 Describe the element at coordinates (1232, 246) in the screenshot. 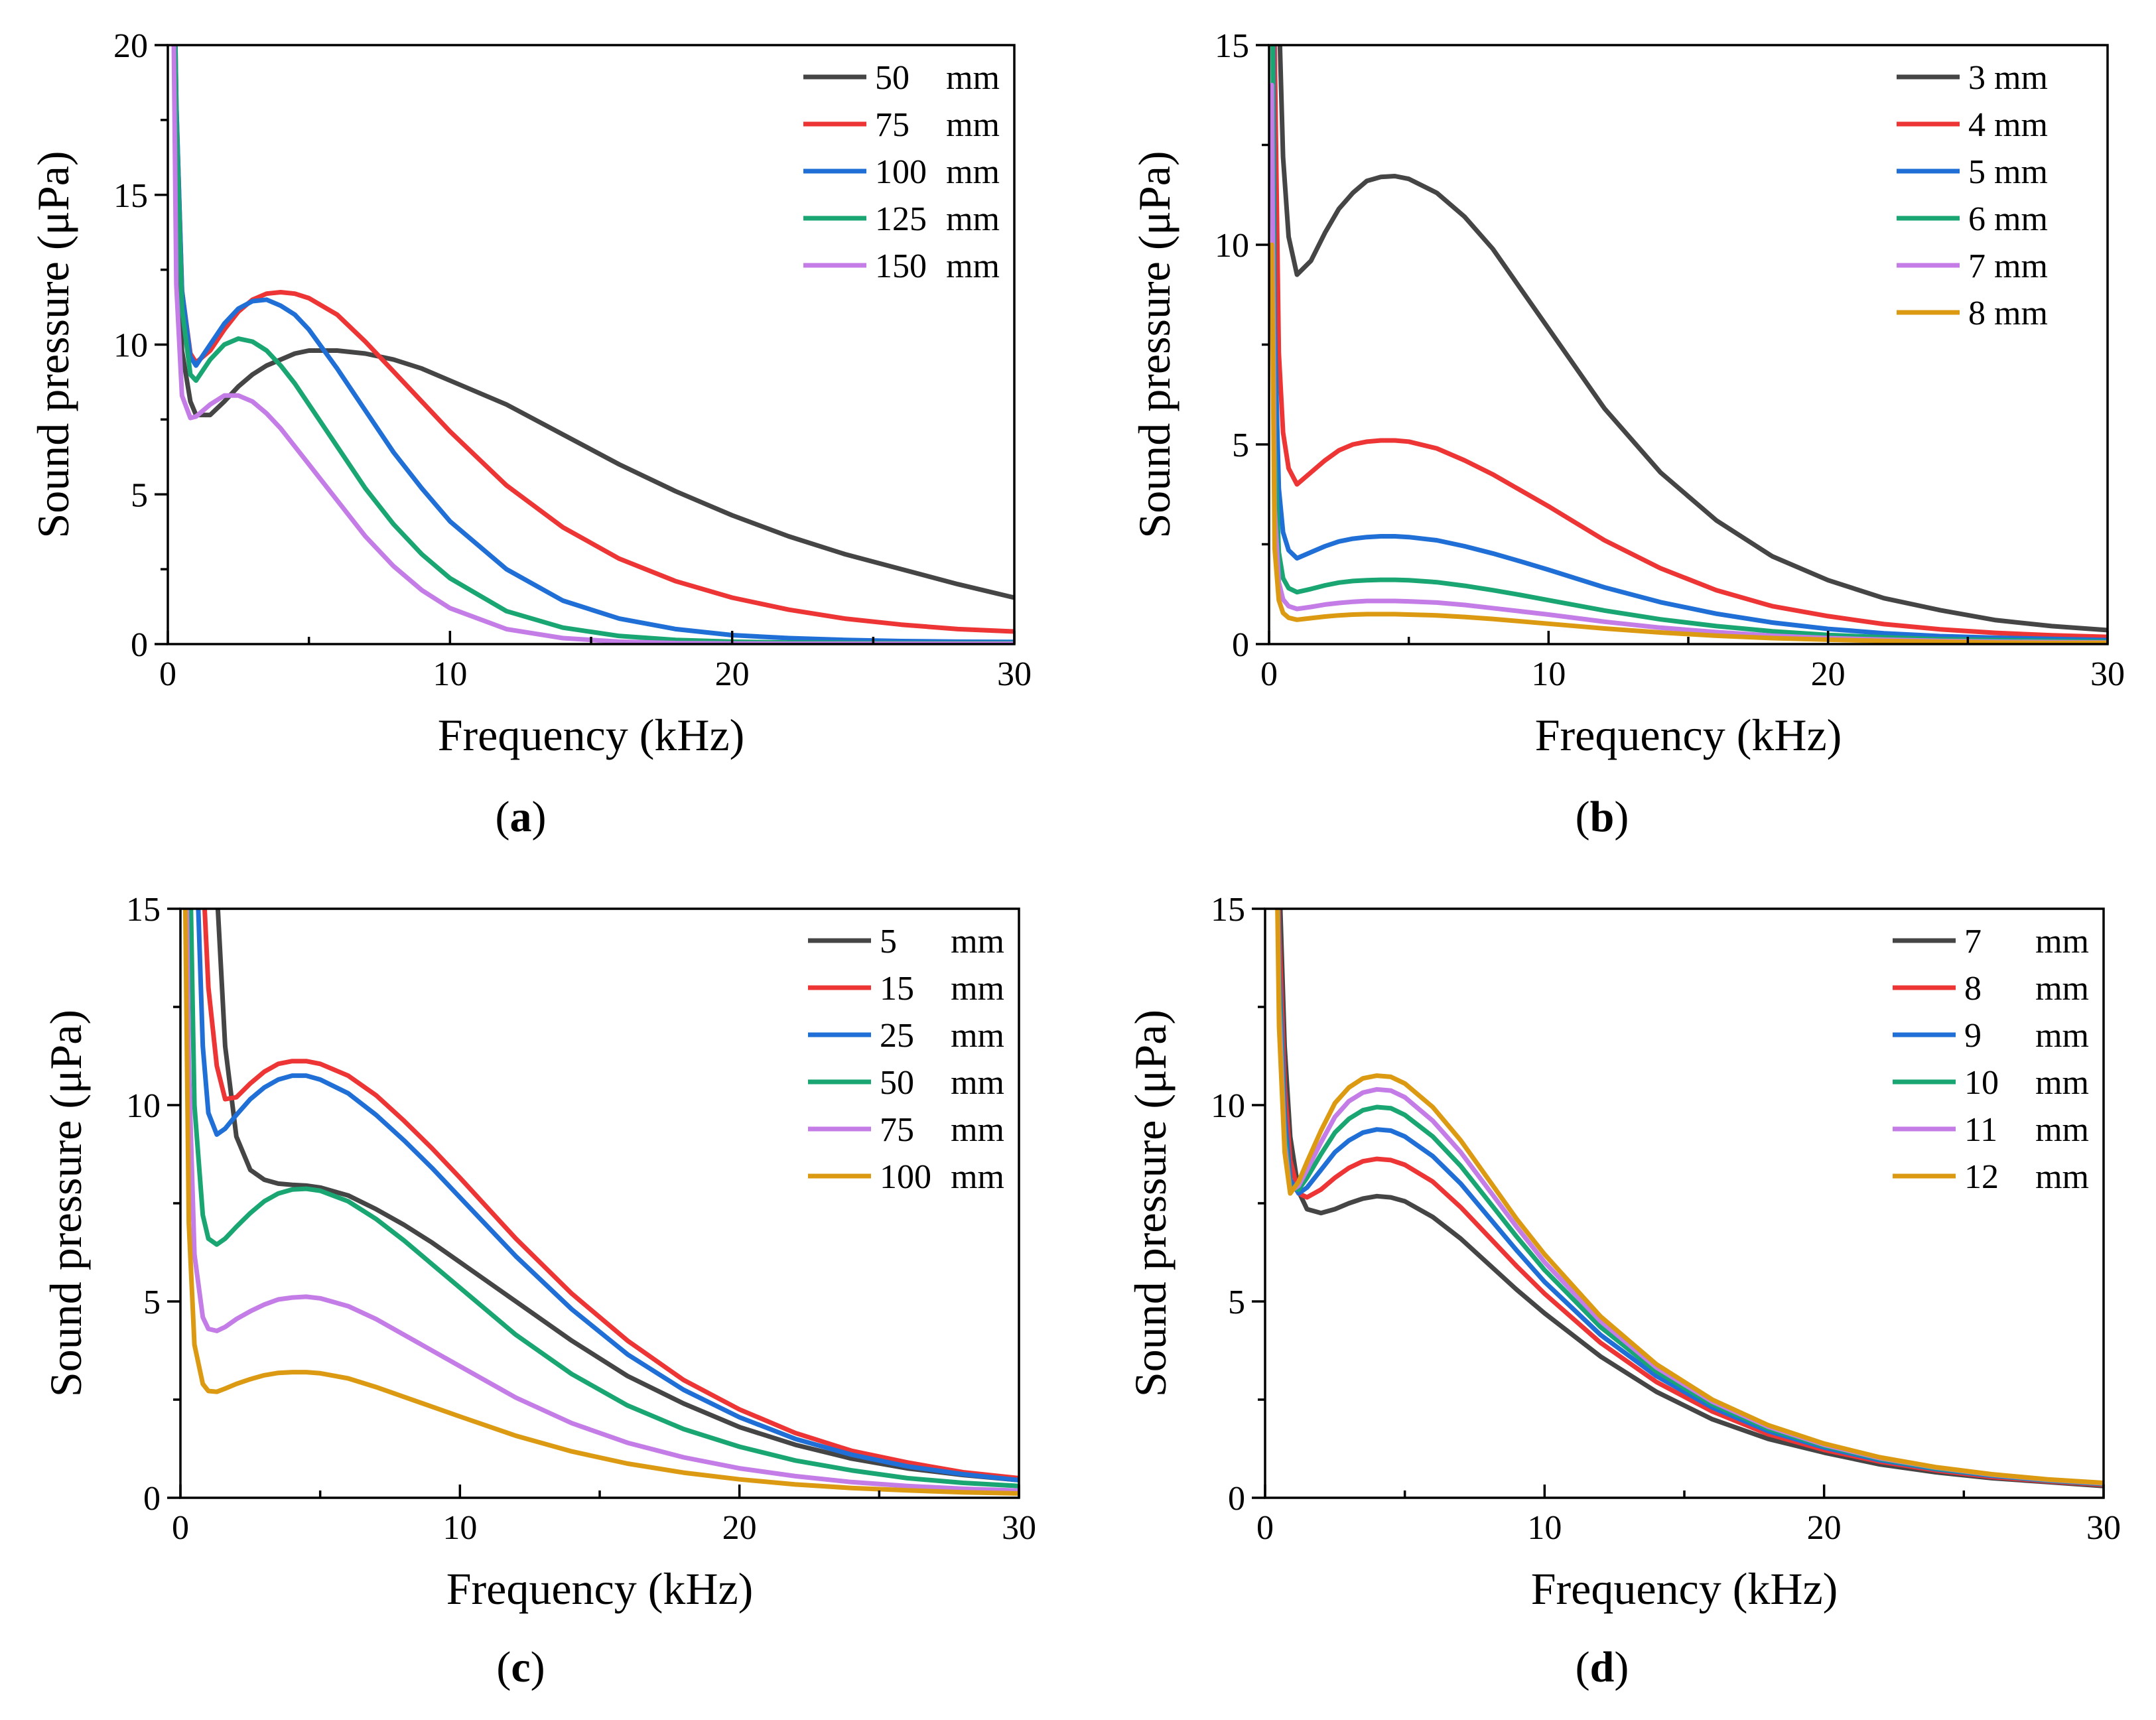

I see `panel-b-ytick-label-2: 10` at that location.